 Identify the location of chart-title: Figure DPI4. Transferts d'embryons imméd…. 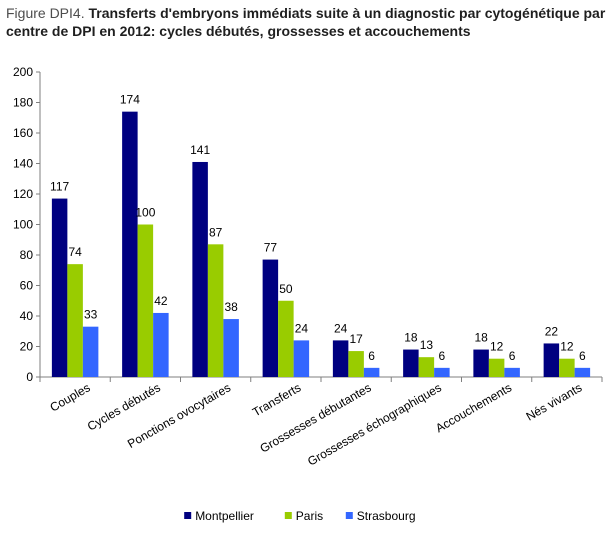
(306, 22).